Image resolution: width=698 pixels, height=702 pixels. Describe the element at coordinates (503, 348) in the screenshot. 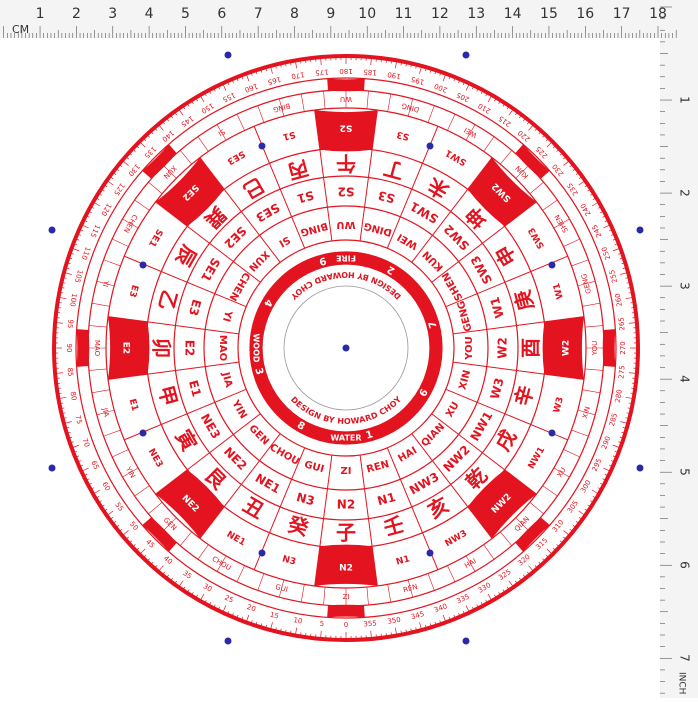

I see `mountain-code: W2` at that location.